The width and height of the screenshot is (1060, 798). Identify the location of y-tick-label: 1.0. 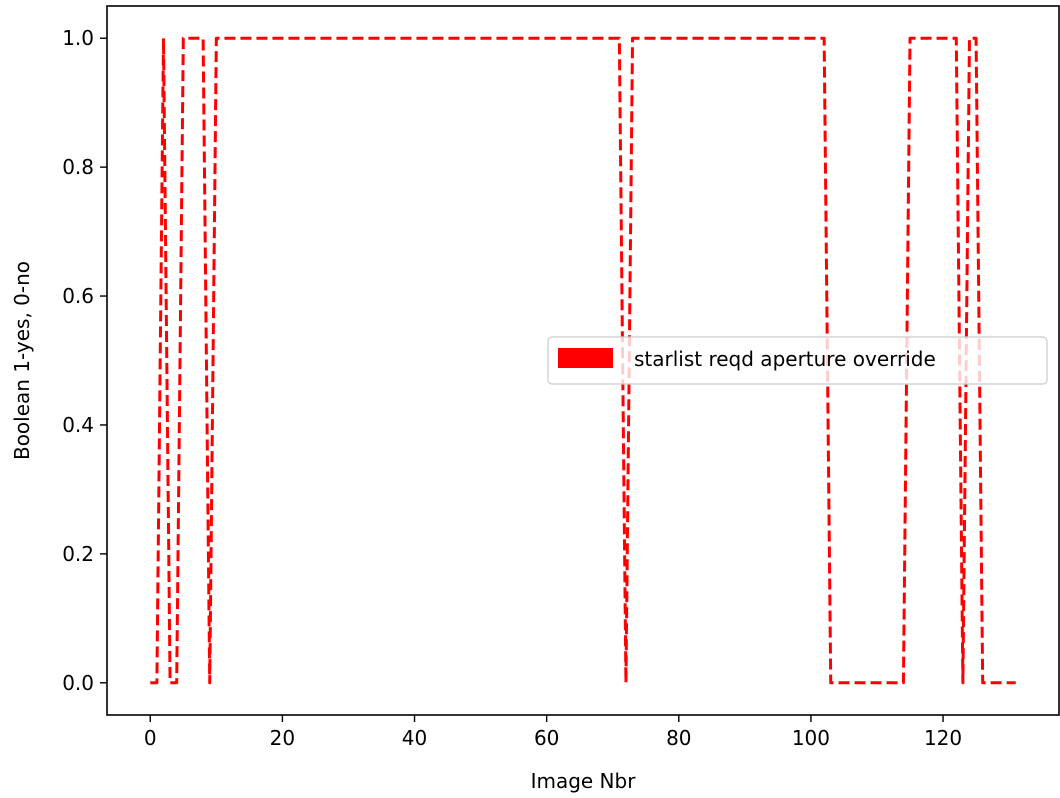
(78, 38).